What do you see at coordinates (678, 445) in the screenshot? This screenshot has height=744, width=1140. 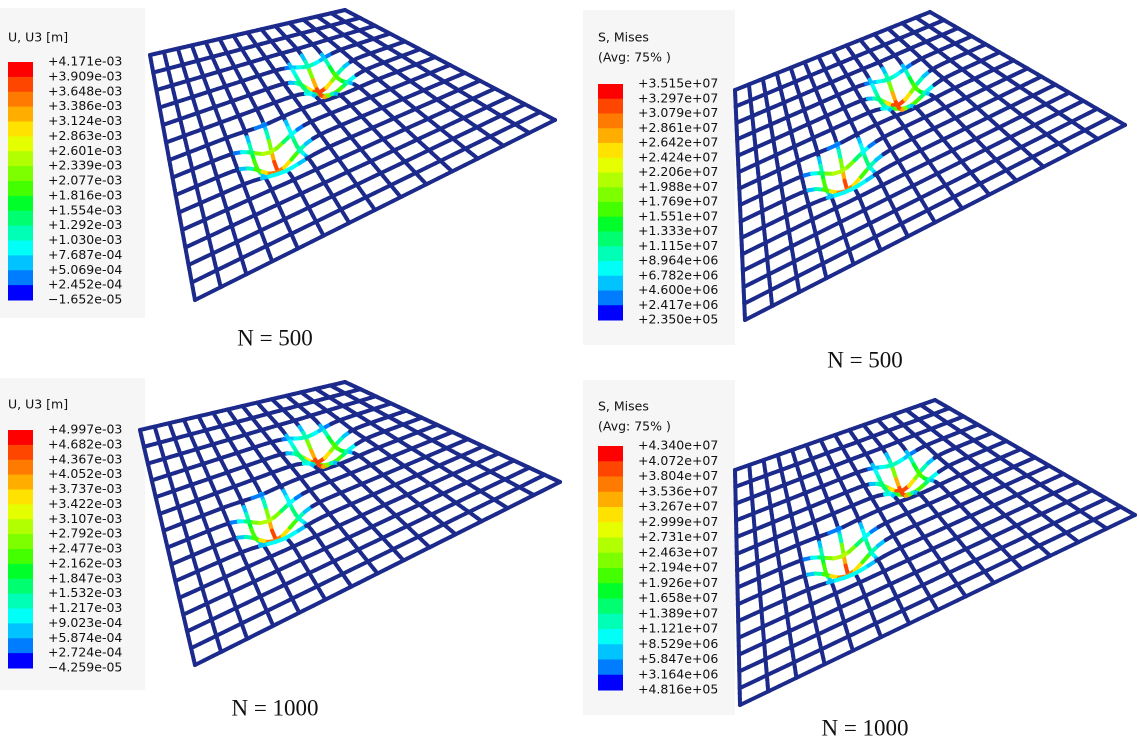 I see `legend-label: +4.340e+07` at bounding box center [678, 445].